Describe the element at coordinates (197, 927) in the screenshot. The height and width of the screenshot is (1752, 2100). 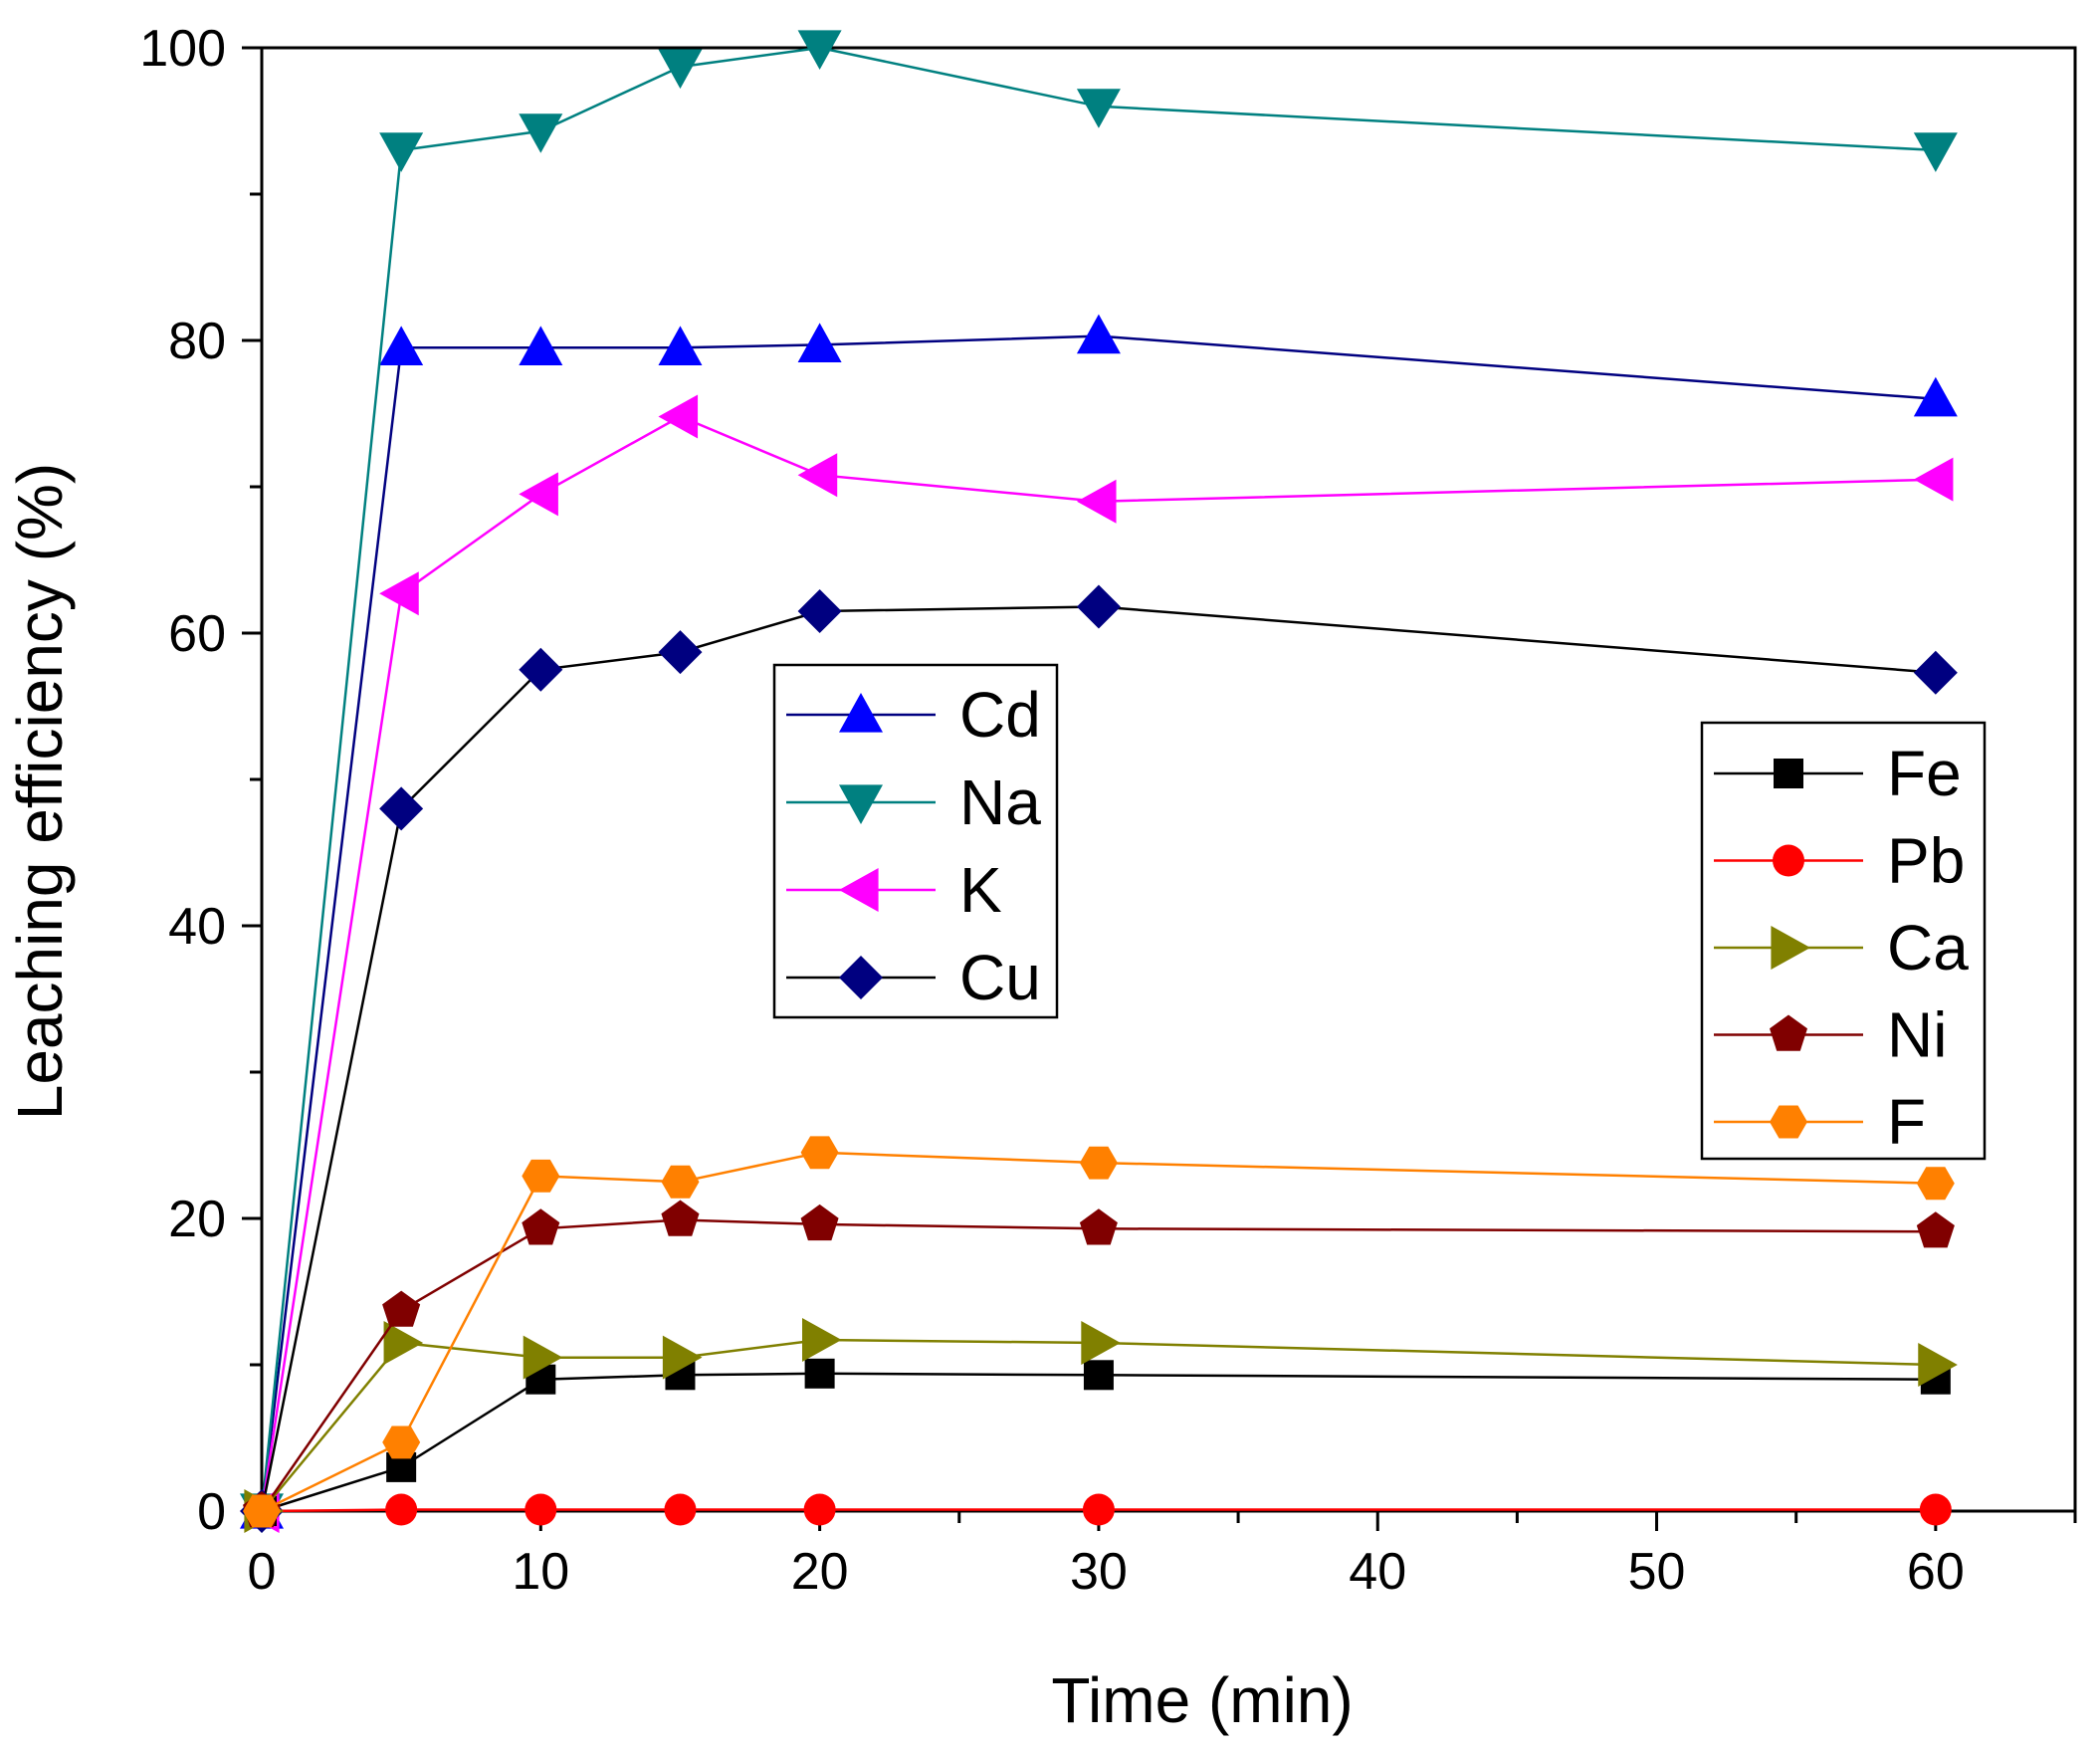
I see `y-tick-label: 40` at that location.